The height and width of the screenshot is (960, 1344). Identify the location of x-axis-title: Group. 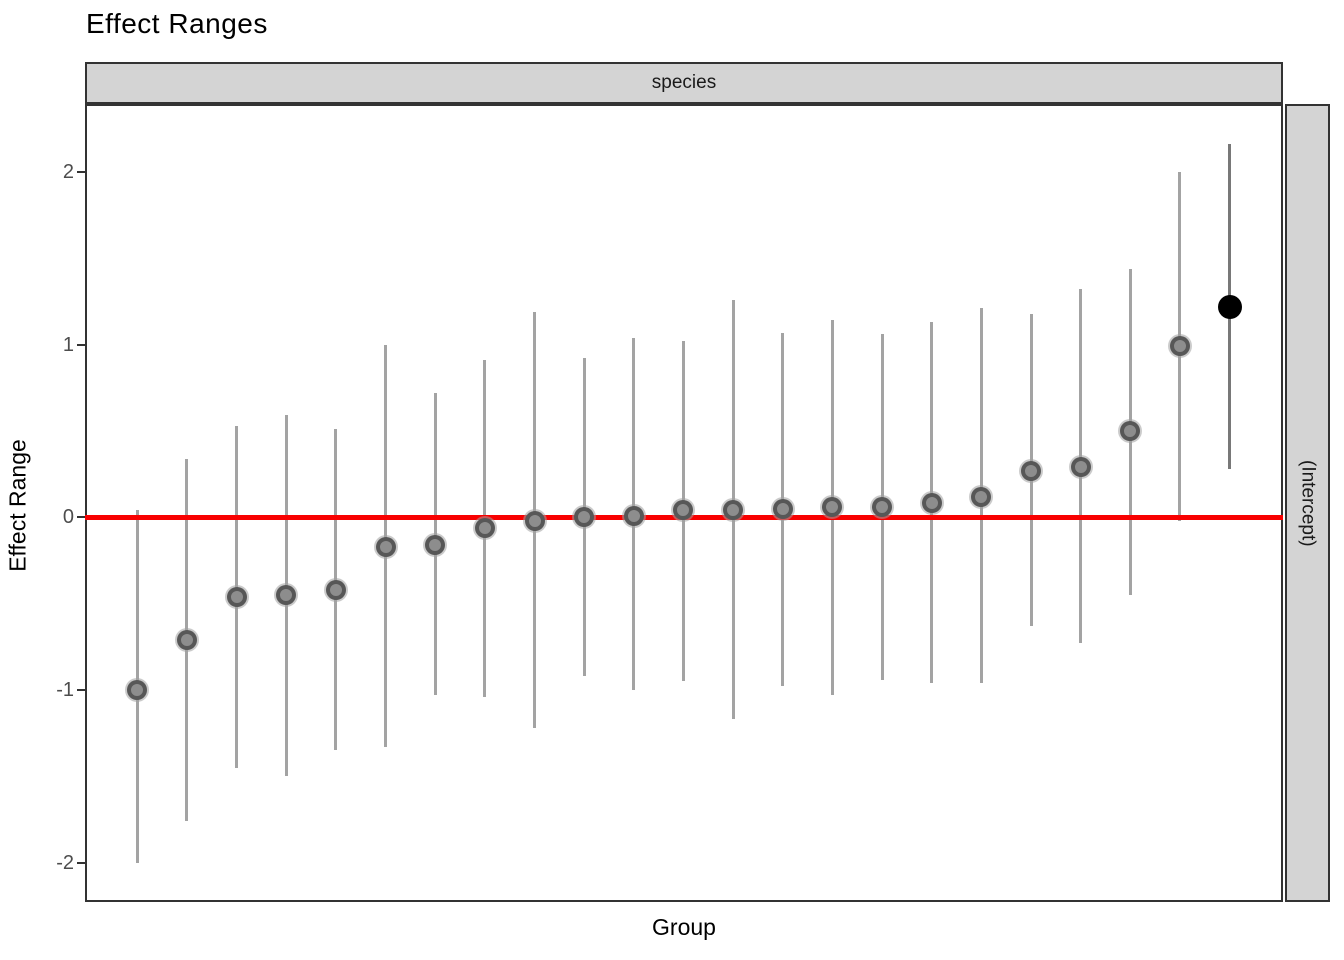
(684, 927).